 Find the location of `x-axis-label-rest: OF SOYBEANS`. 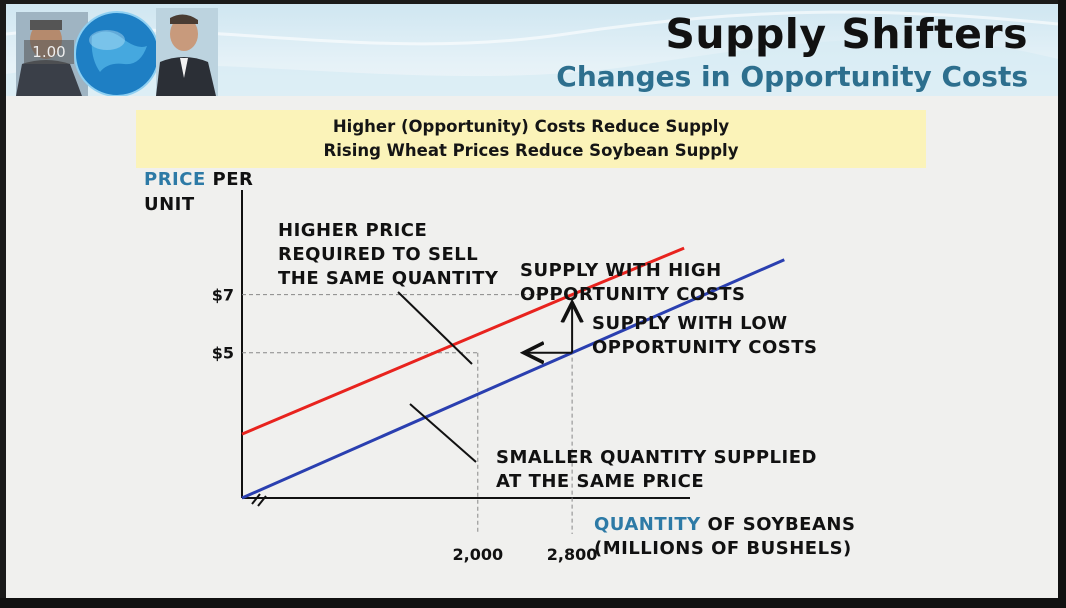

x-axis-label-rest: OF SOYBEANS is located at coordinates (781, 524).